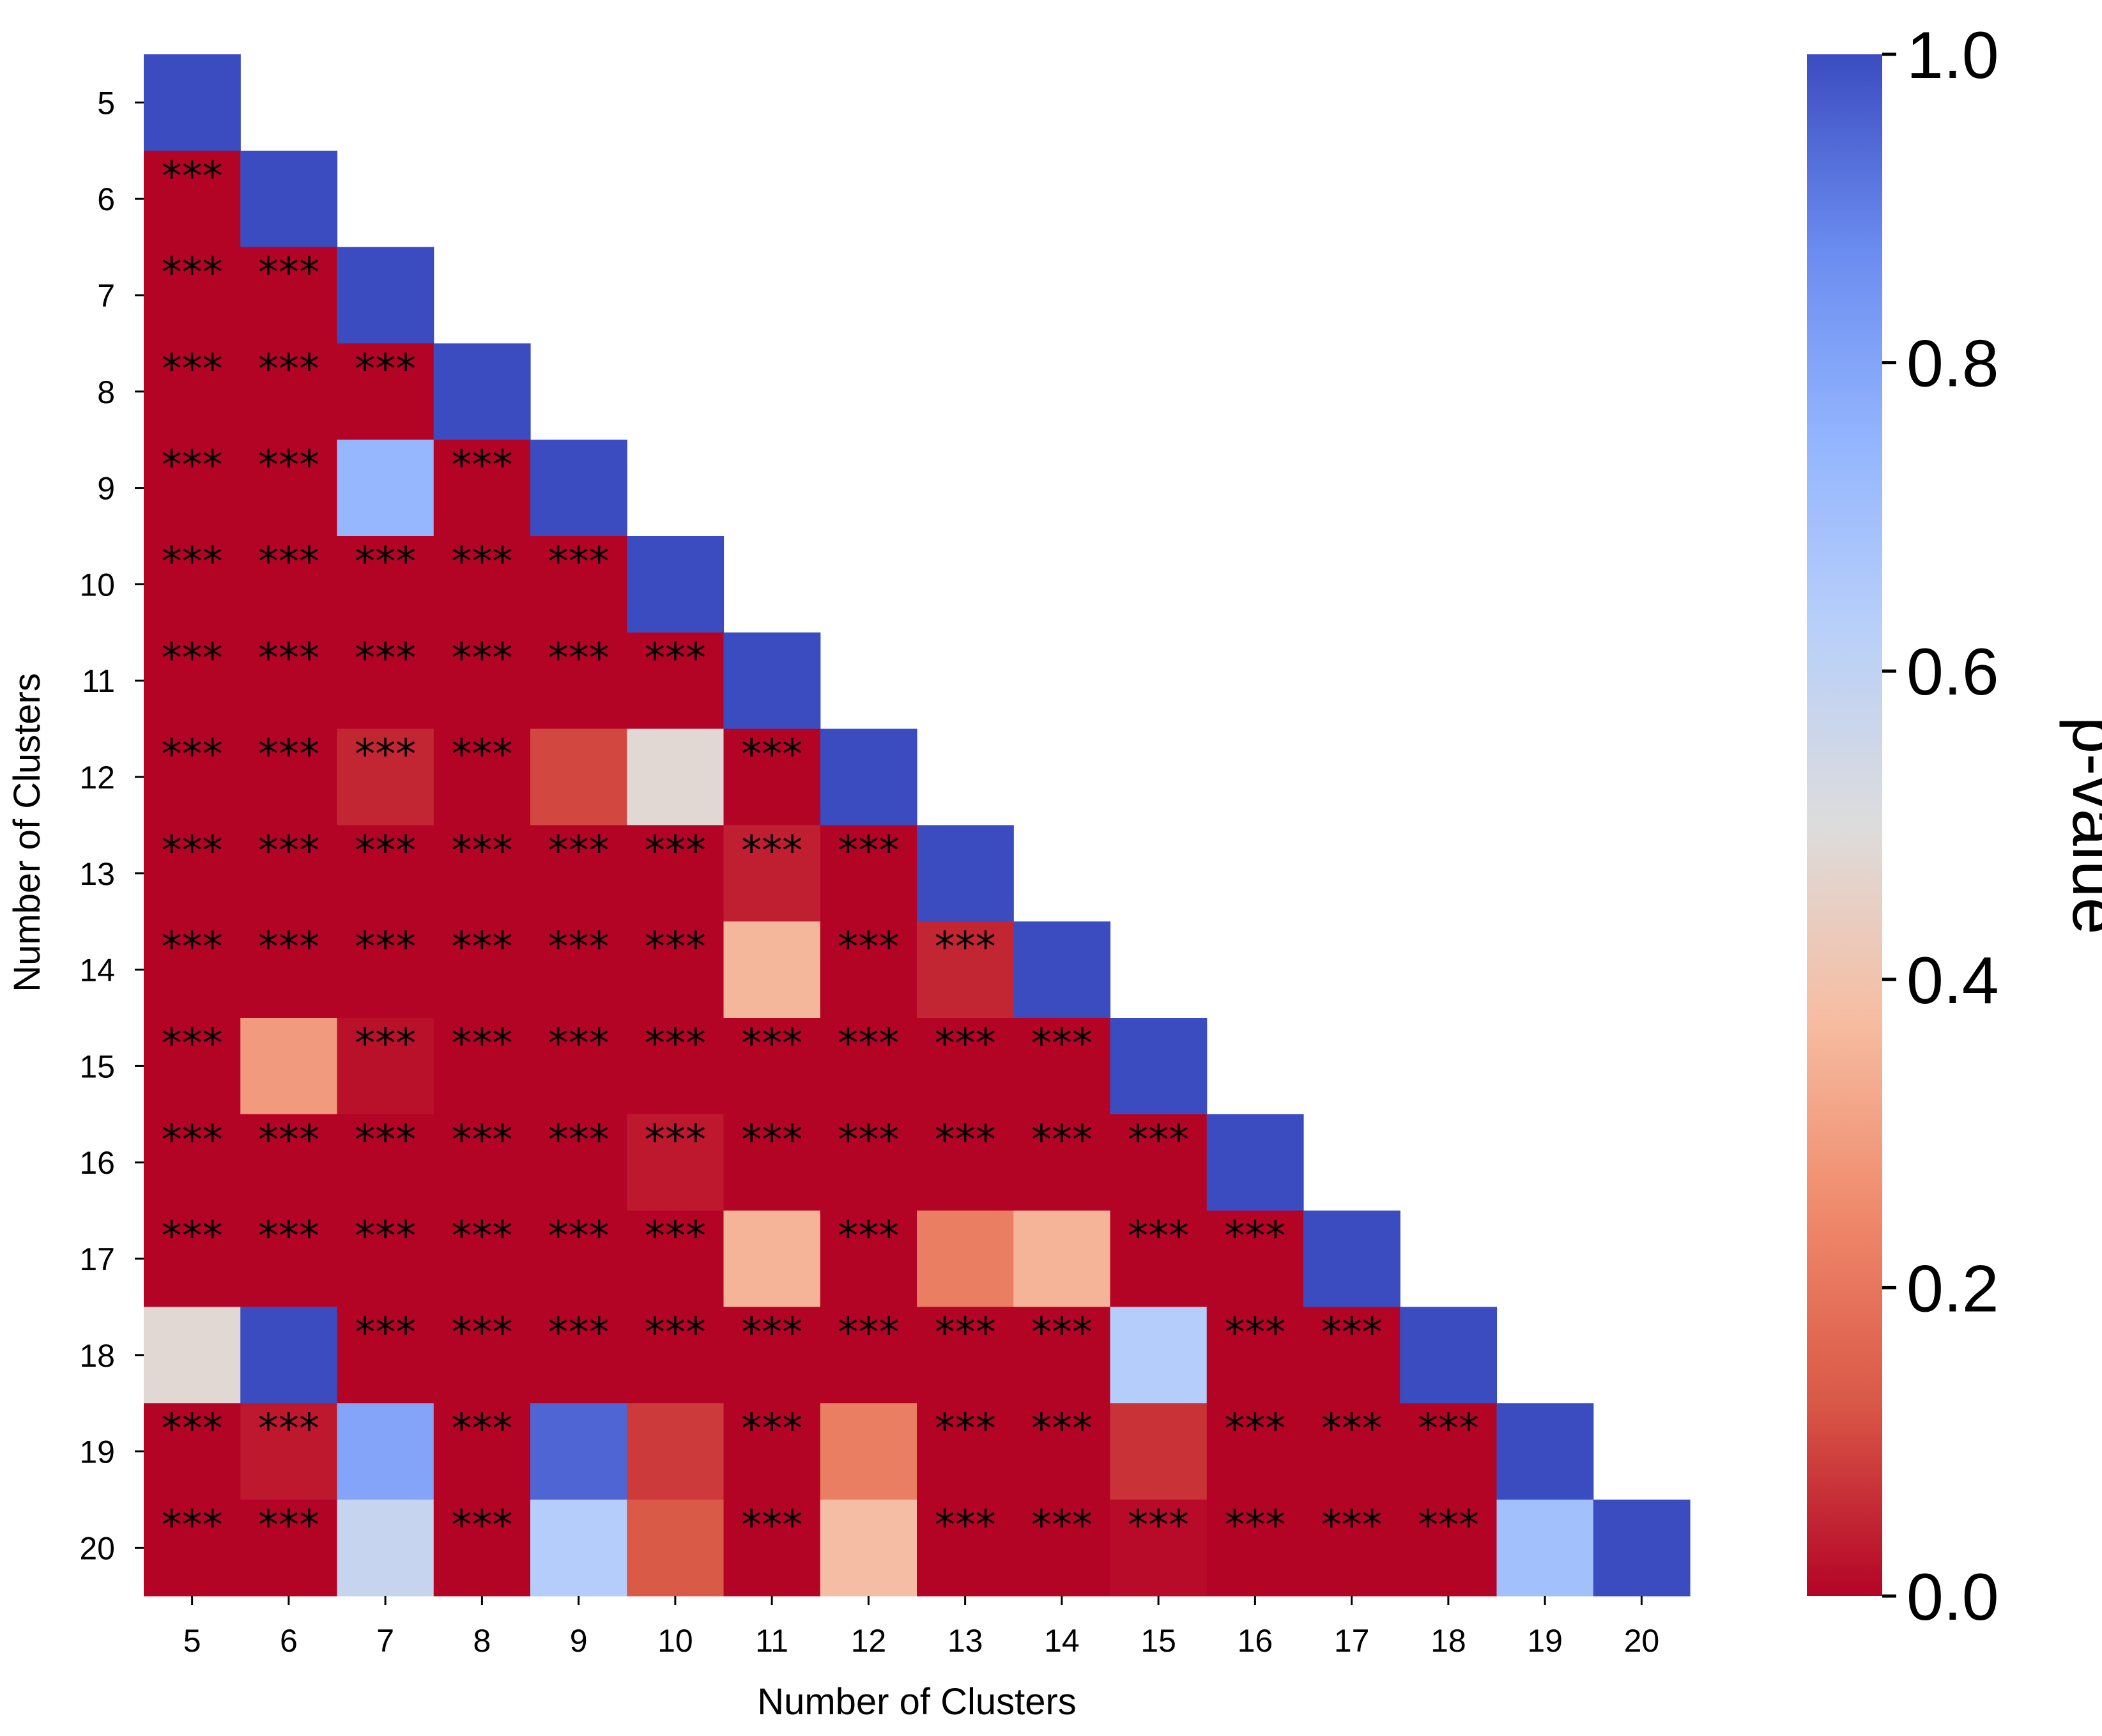 The width and height of the screenshot is (2102, 1736). Describe the element at coordinates (97, 1452) in the screenshot. I see `y-tick-label: 19` at that location.